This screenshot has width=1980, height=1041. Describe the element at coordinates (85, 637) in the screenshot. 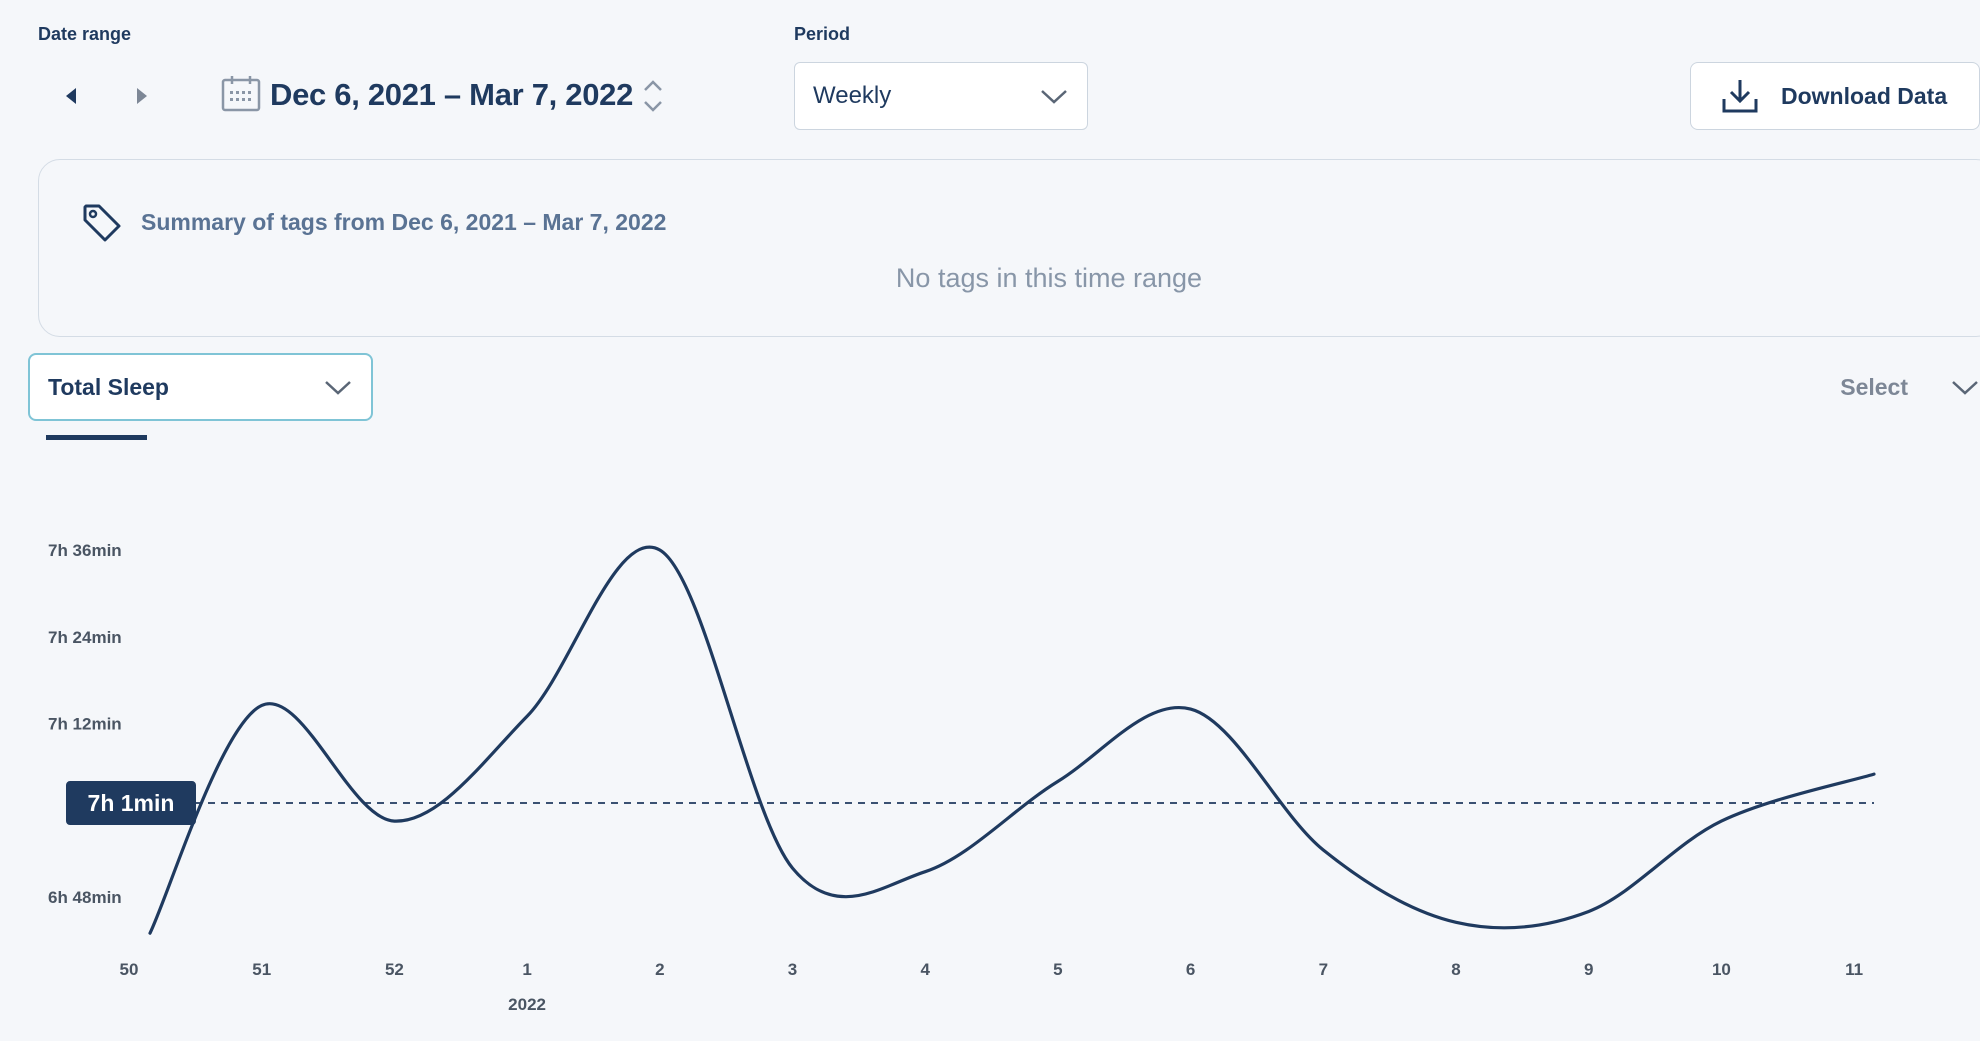

I see `y-tick-label: 7h 24min` at that location.